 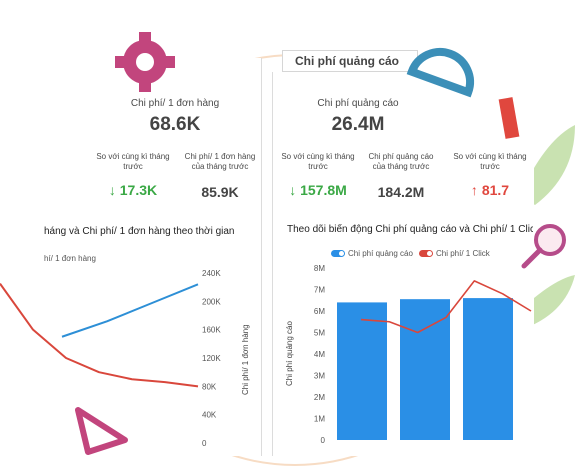 I want to click on compare-same-period-2-label: So với cùng kì tháng trước, so click(x=490, y=161).